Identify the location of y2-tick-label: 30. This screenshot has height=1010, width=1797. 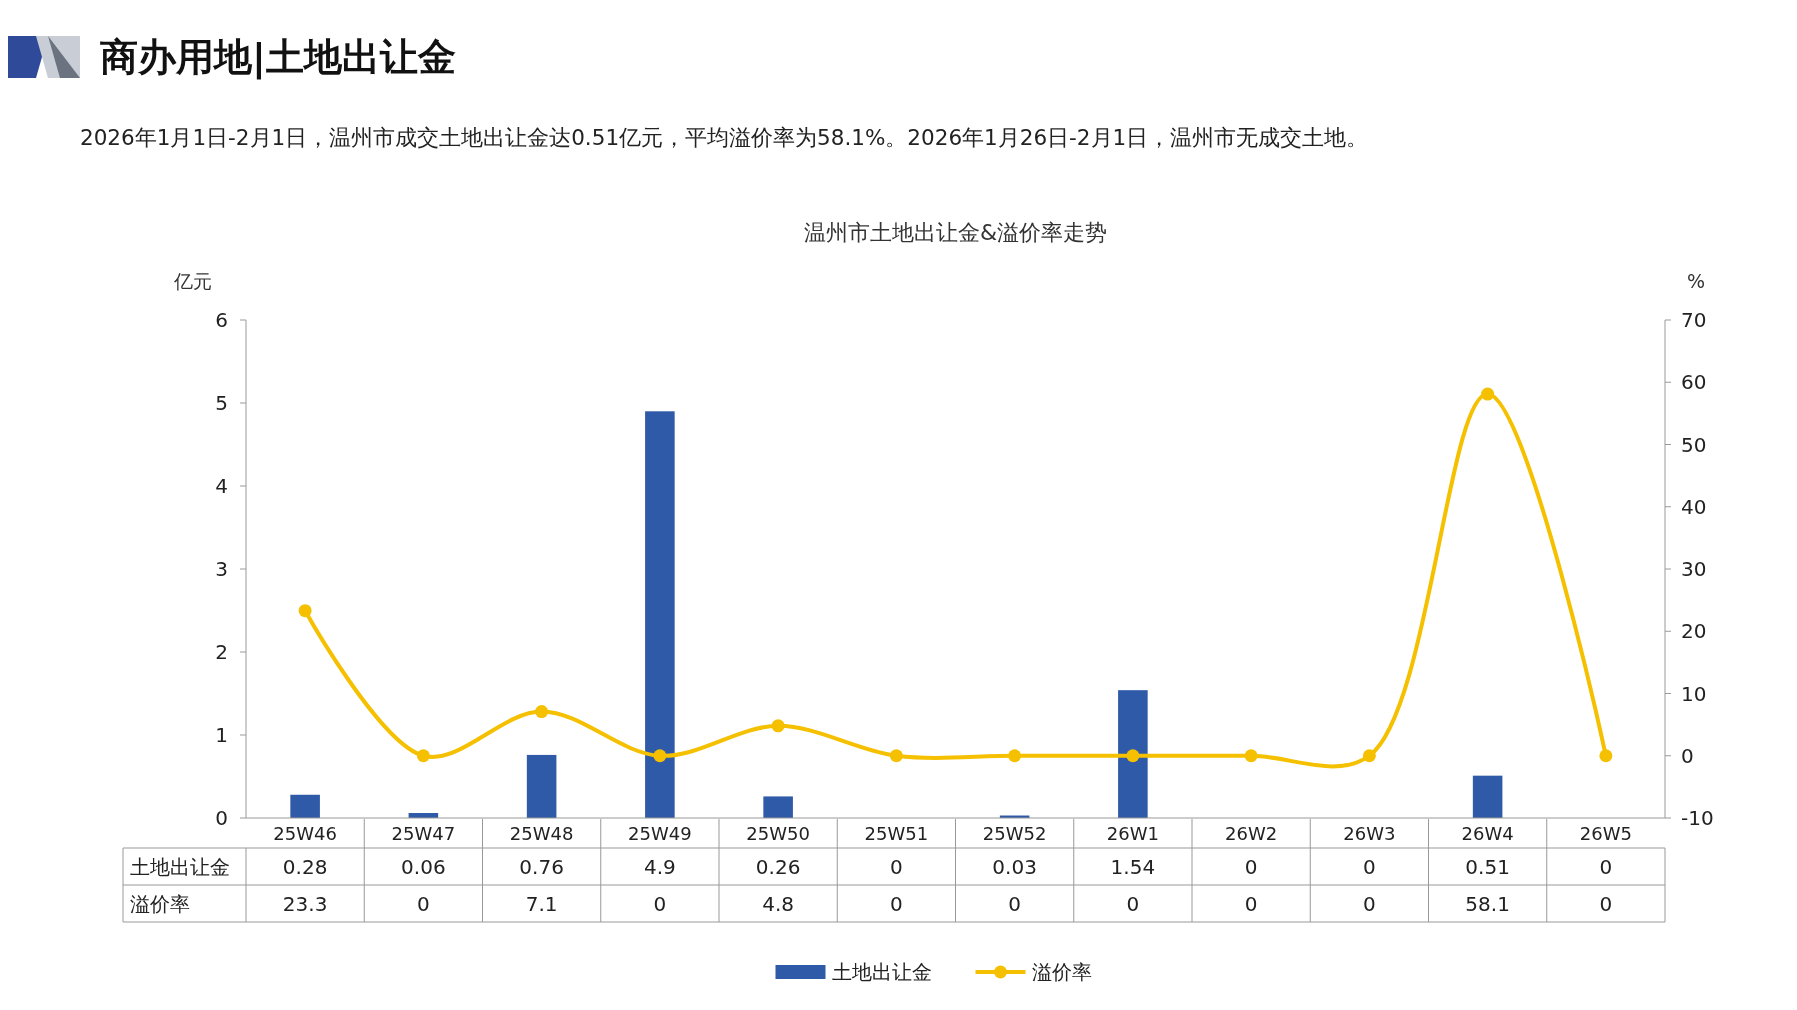
(1694, 569).